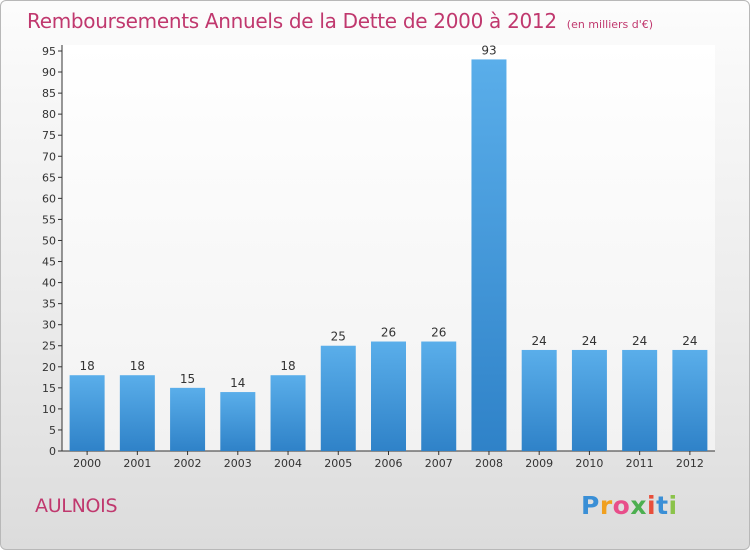 This screenshot has width=750, height=550. What do you see at coordinates (288, 413) in the screenshot?
I see `bar-2004` at bounding box center [288, 413].